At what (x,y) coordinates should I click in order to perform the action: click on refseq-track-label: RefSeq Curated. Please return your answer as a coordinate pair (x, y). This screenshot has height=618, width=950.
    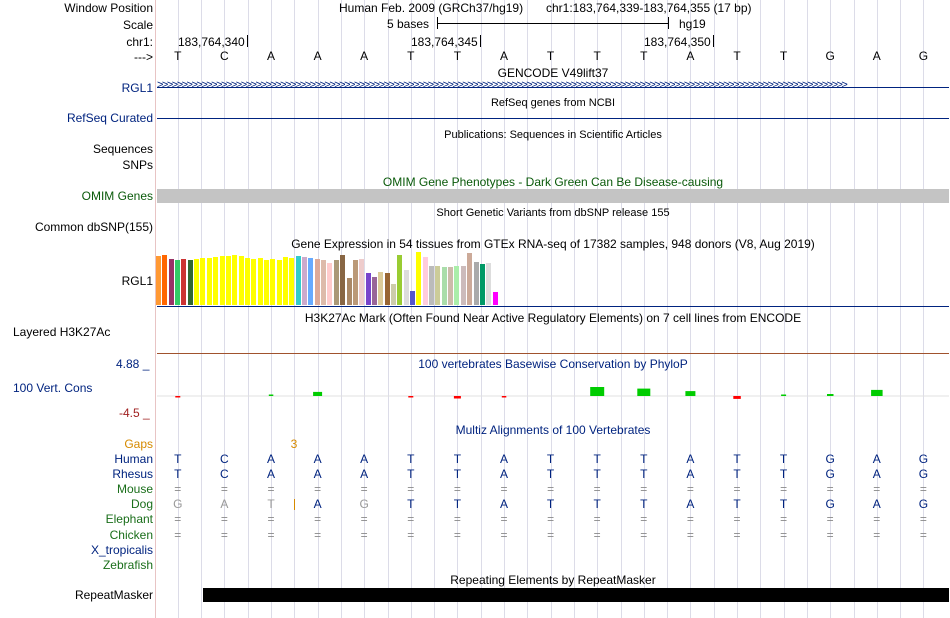
    Looking at the image, I should click on (109, 118).